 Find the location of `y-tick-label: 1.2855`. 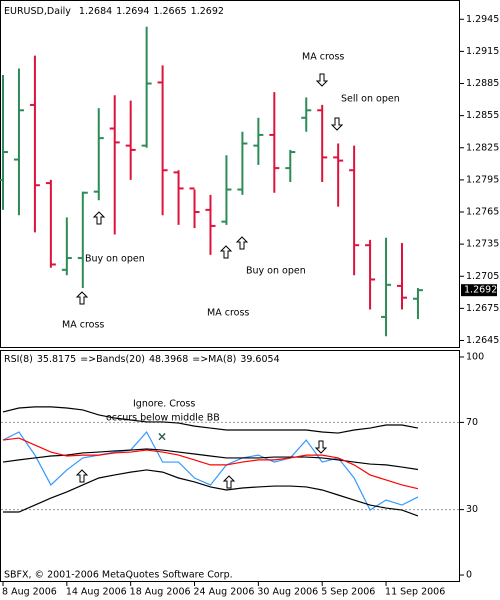

y-tick-label: 1.2855 is located at coordinates (482, 115).